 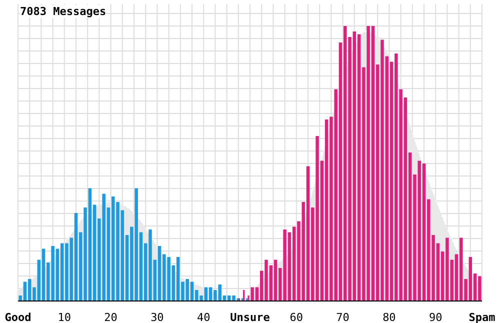 What do you see at coordinates (482, 317) in the screenshot?
I see `x-tick-label: Spam` at bounding box center [482, 317].